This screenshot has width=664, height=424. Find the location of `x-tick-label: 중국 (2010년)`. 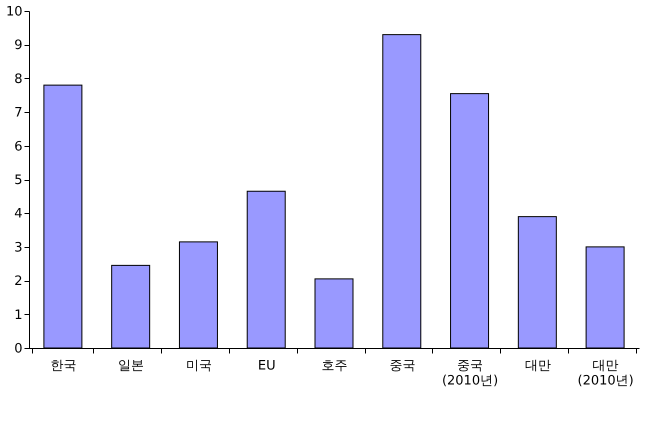

x-tick-label: 중국 (2010년) is located at coordinates (470, 373).